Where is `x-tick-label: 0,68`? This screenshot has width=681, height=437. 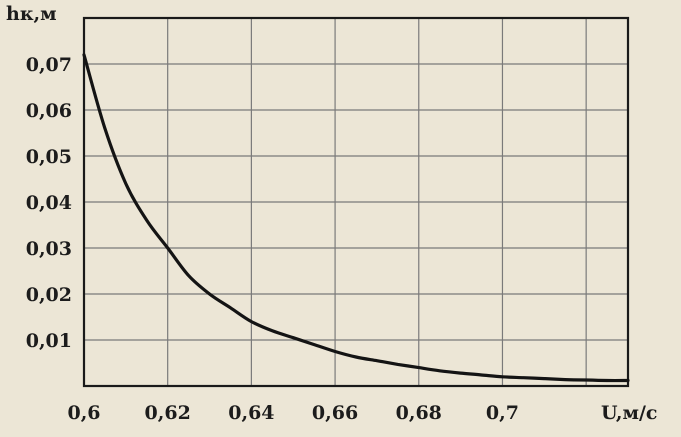 x-tick-label: 0,68 is located at coordinates (419, 413).